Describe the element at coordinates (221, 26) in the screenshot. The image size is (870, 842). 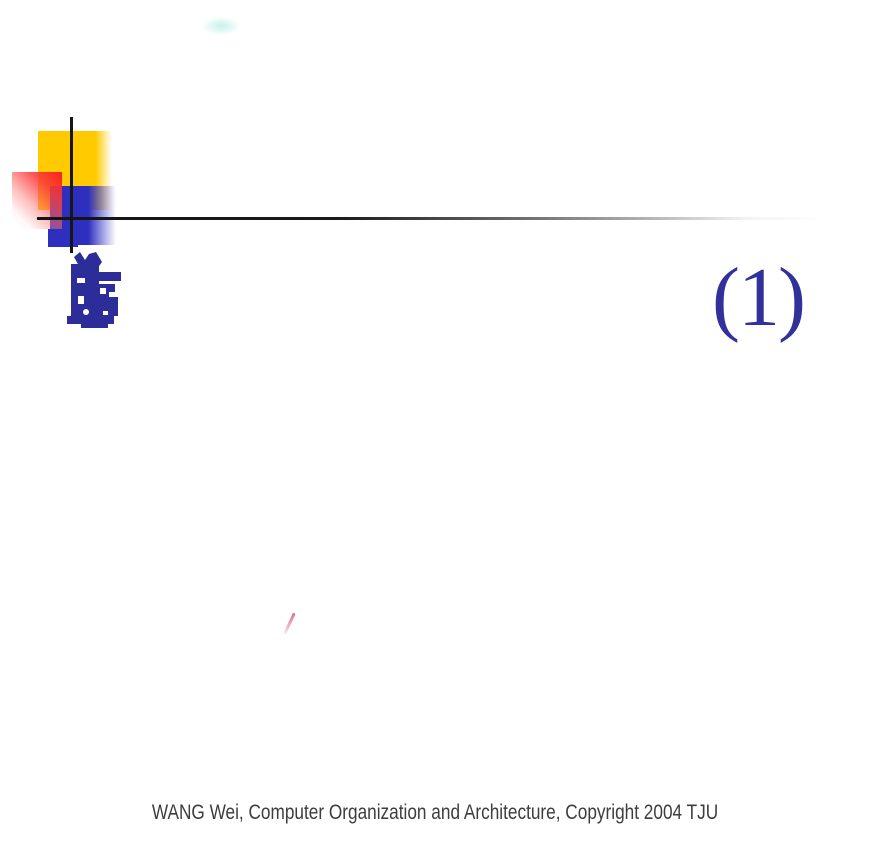
I see `teal-smudge-artifact` at that location.